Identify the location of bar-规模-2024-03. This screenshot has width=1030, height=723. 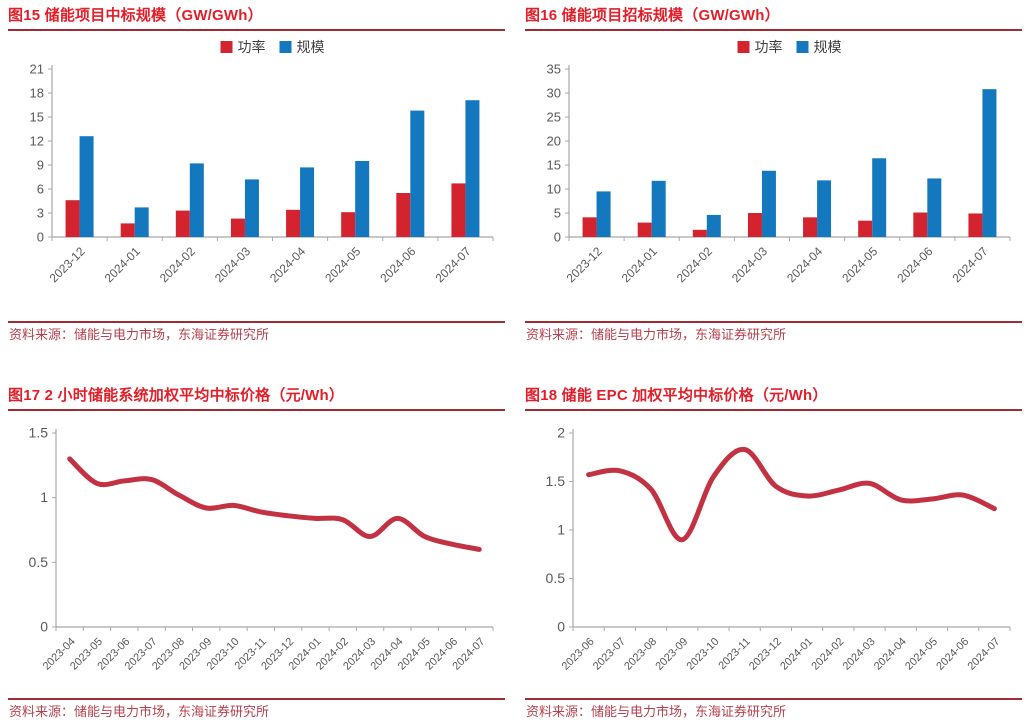
(251, 208).